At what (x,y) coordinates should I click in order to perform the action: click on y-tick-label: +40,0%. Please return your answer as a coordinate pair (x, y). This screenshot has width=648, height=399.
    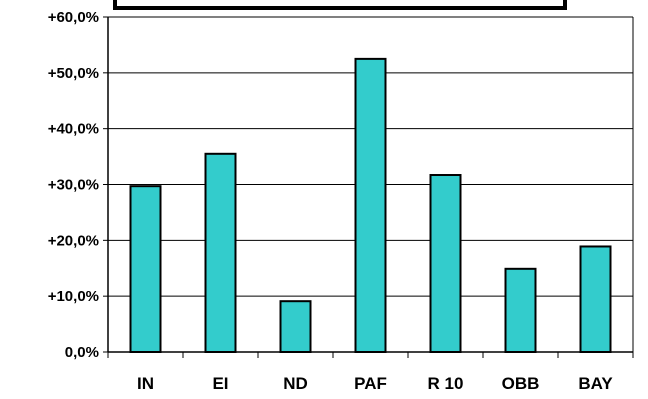
    Looking at the image, I should click on (73, 129).